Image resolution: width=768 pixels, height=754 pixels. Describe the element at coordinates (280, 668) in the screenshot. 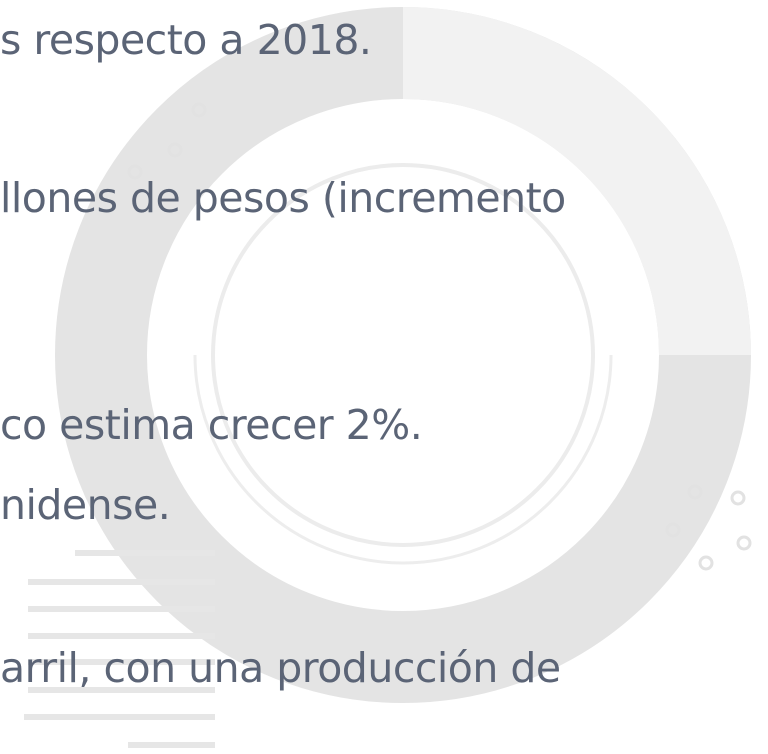

I see `text-line: arril, con una producción de` at that location.